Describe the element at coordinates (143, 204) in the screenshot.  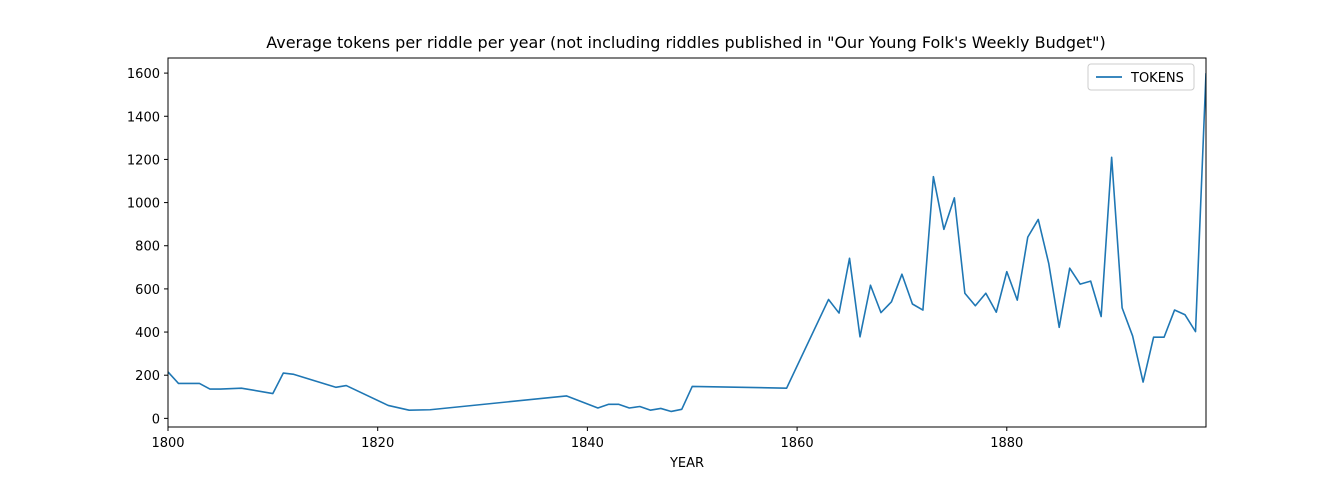
I see `y-tick-label: 1000` at that location.